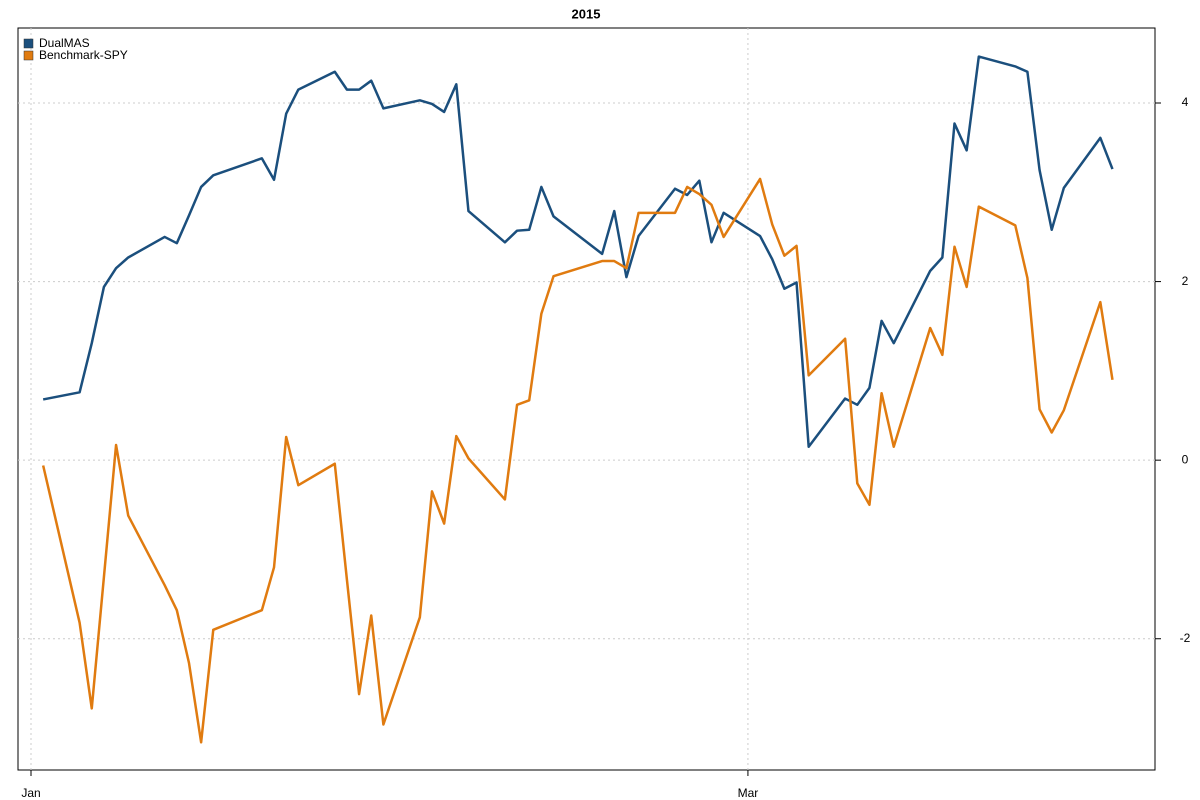 The width and height of the screenshot is (1200, 800). What do you see at coordinates (1185, 459) in the screenshot?
I see `y-tick-label: 0` at bounding box center [1185, 459].